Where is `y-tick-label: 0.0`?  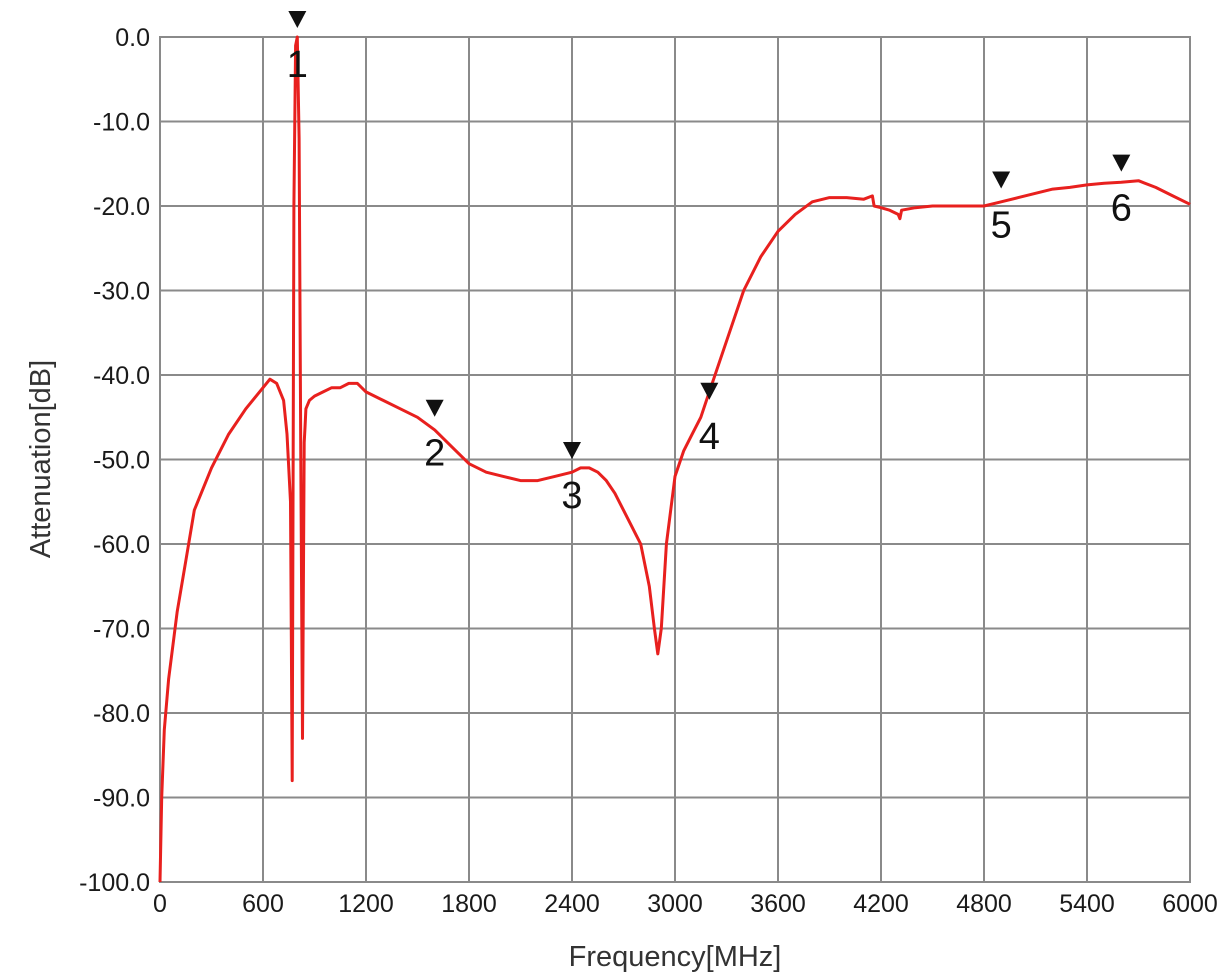 y-tick-label: 0.0 is located at coordinates (132, 38).